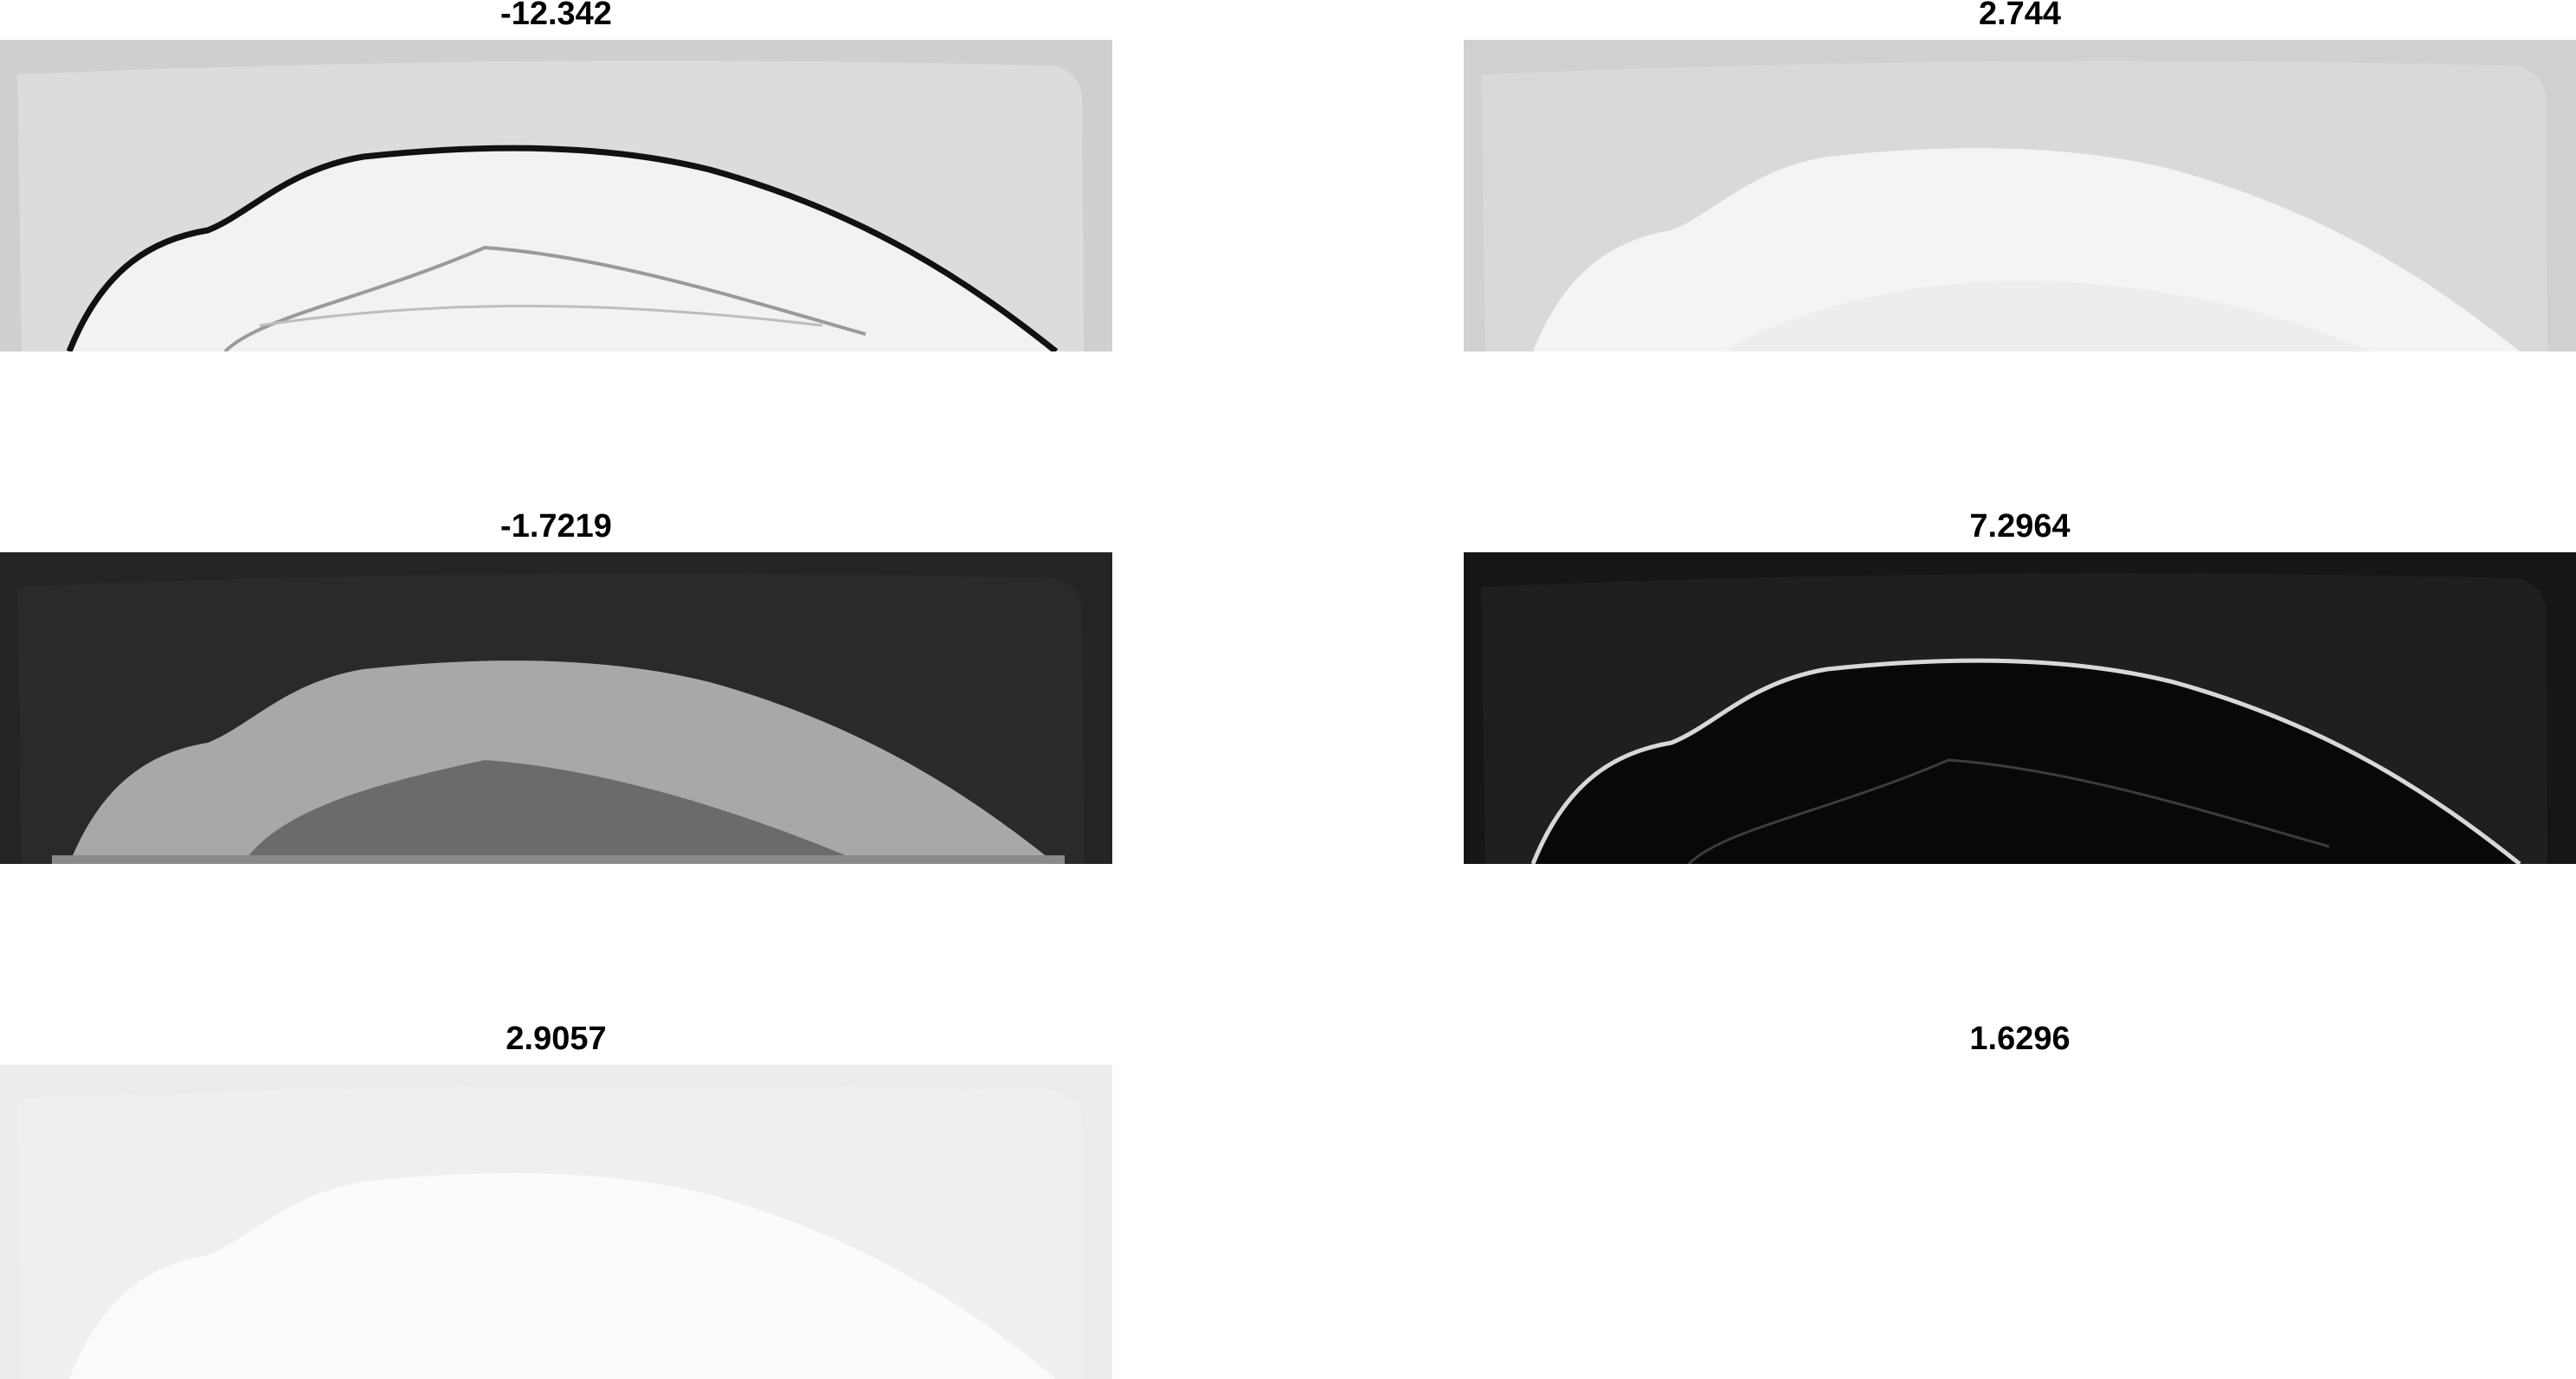 Image resolution: width=2576 pixels, height=1379 pixels. I want to click on panel-6-image-empty, so click(2020, 1222).